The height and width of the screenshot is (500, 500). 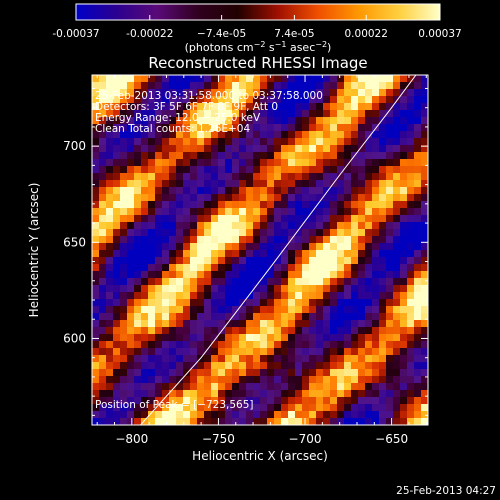 I want to click on footer-timestamp: 25‐Feb‐2013 04:27, so click(x=446, y=491).